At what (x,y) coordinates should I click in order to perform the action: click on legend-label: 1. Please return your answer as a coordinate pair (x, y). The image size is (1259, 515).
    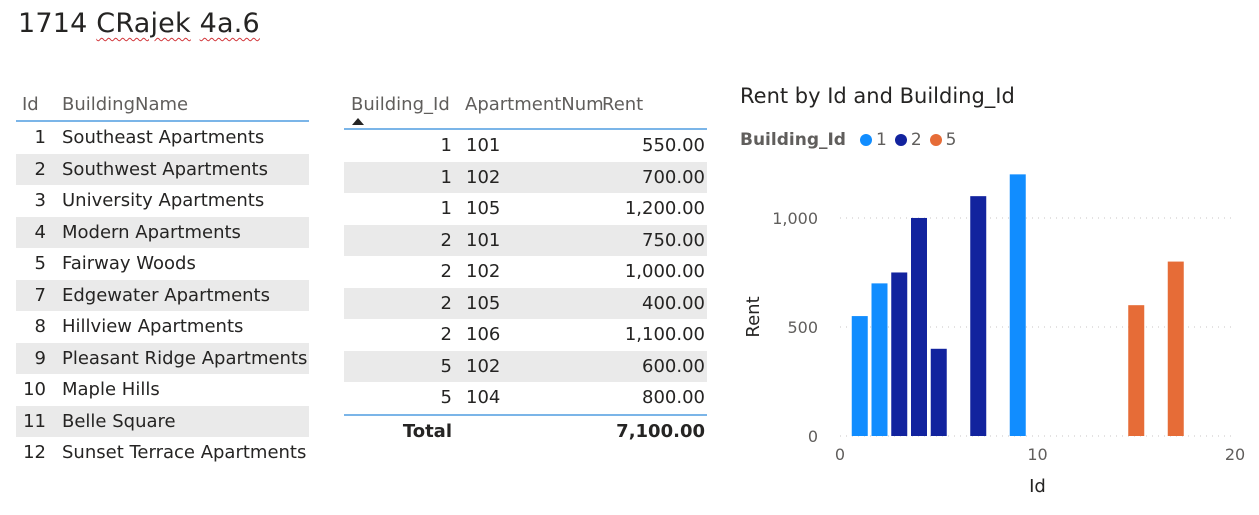
    Looking at the image, I should click on (881, 140).